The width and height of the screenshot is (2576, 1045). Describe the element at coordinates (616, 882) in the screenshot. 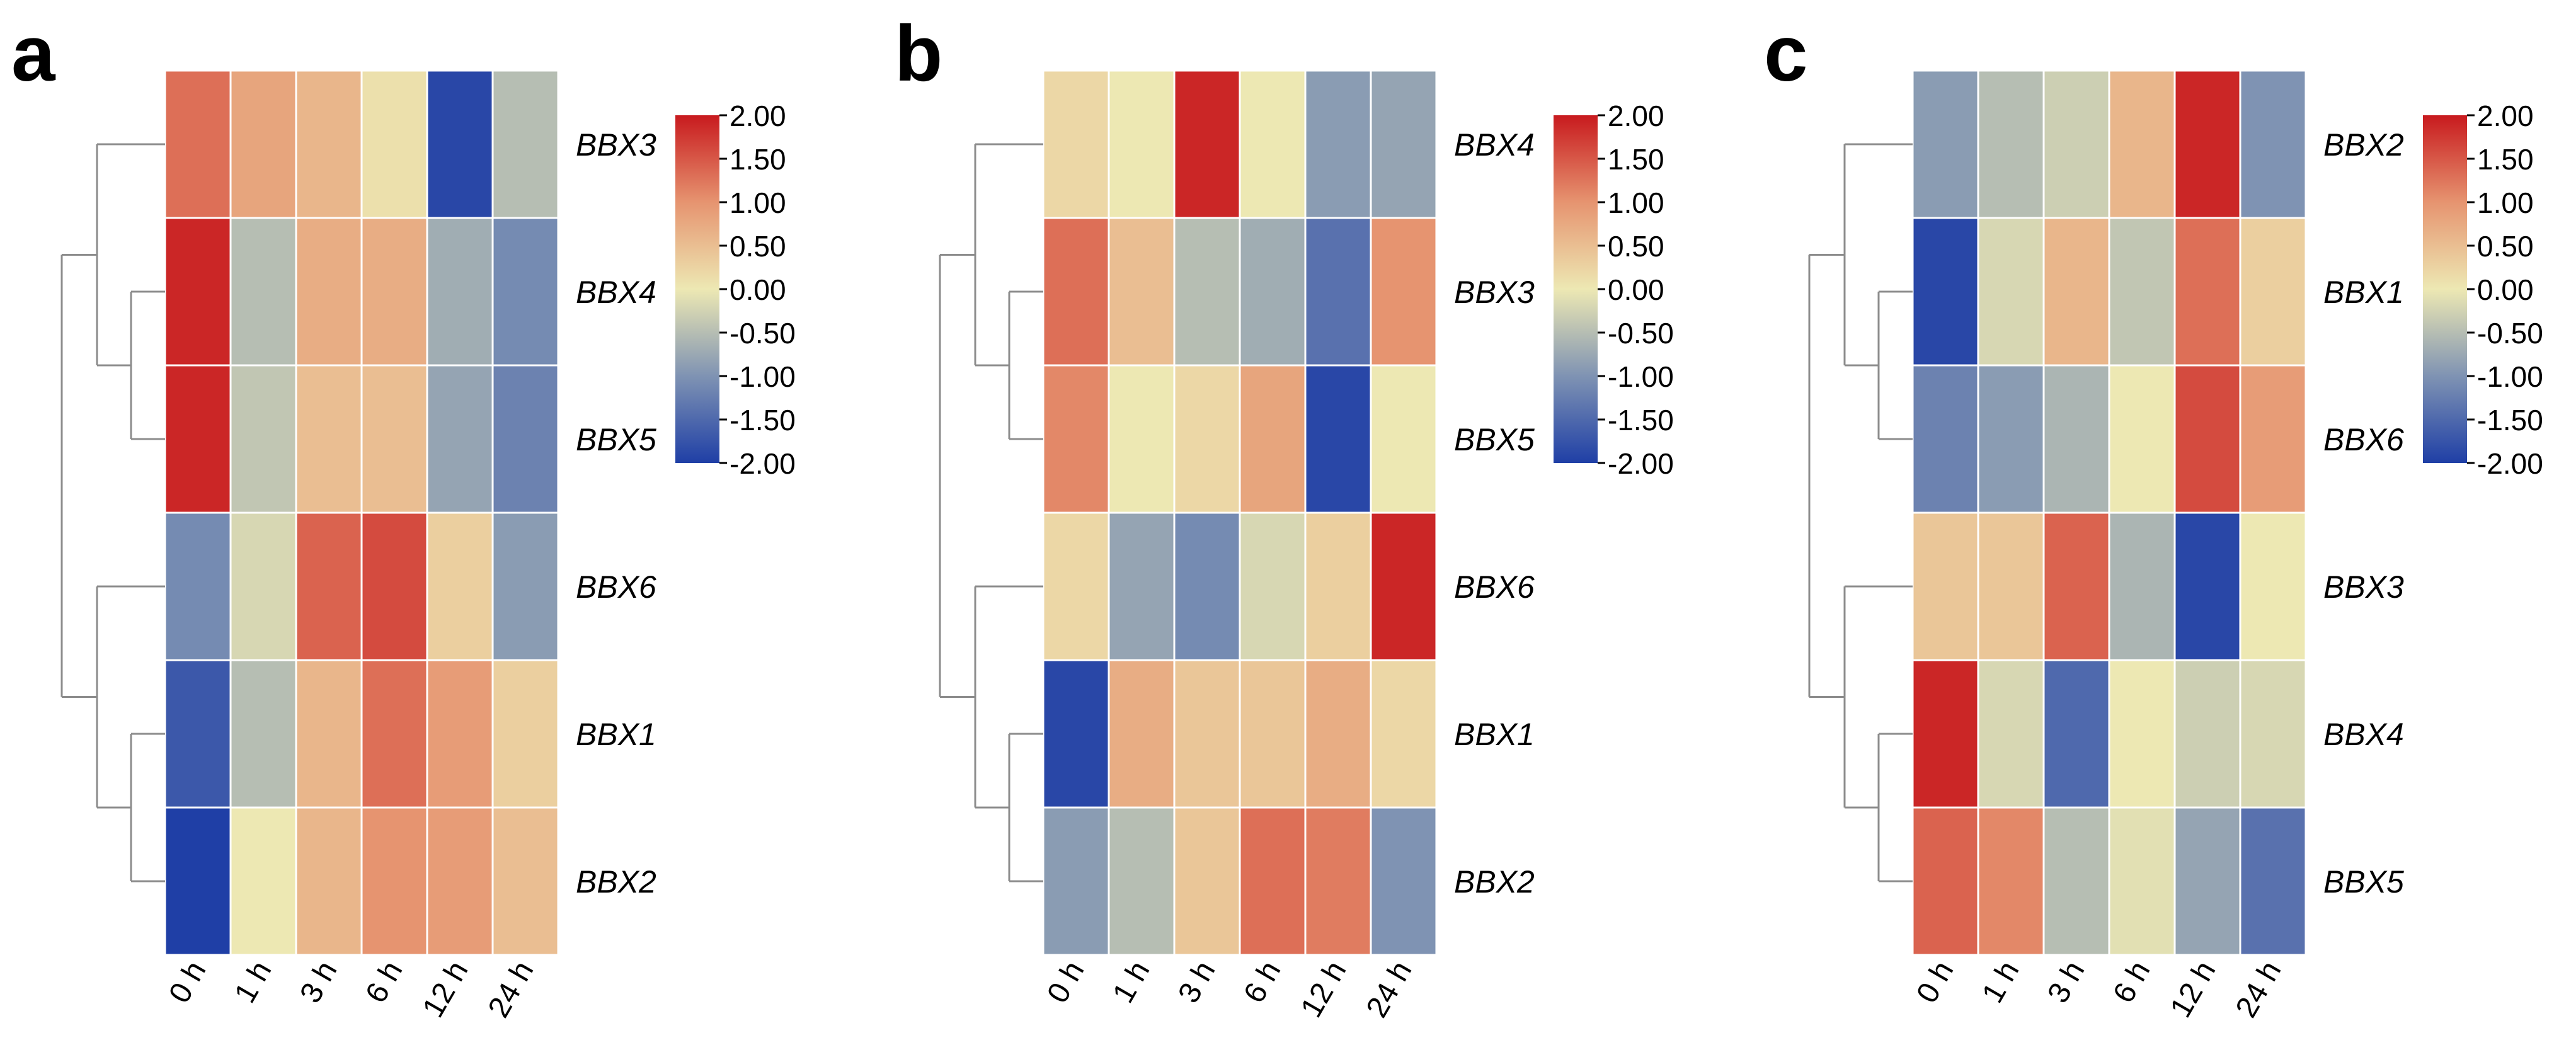

I see `row-label: BBX2` at that location.